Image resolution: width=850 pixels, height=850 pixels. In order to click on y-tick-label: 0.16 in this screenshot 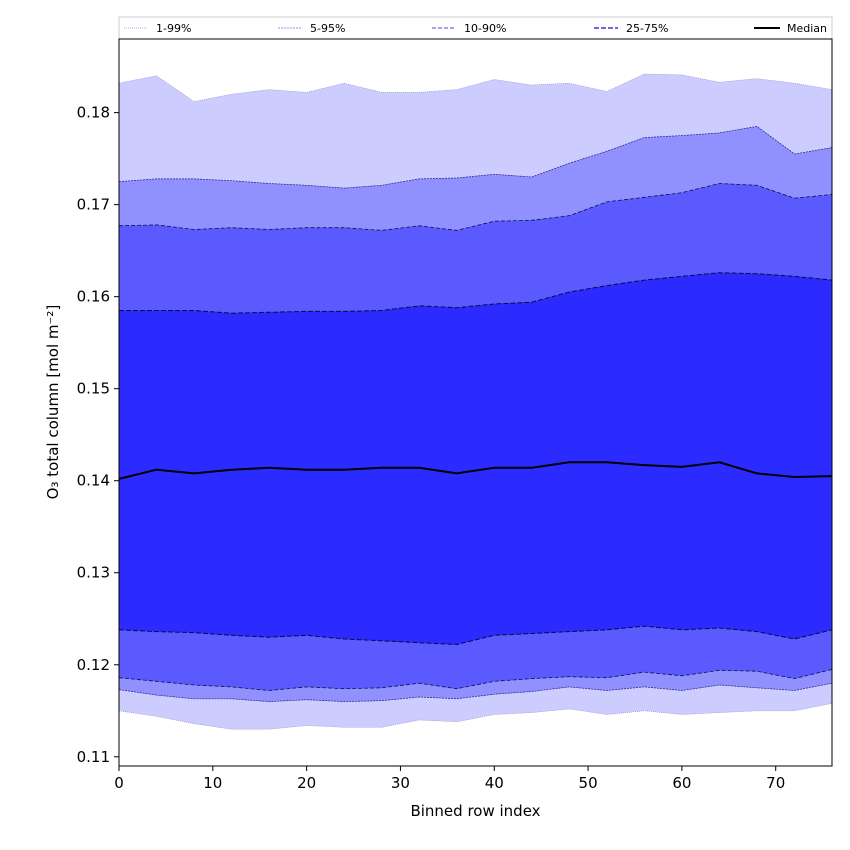, I will do `click(93, 297)`.